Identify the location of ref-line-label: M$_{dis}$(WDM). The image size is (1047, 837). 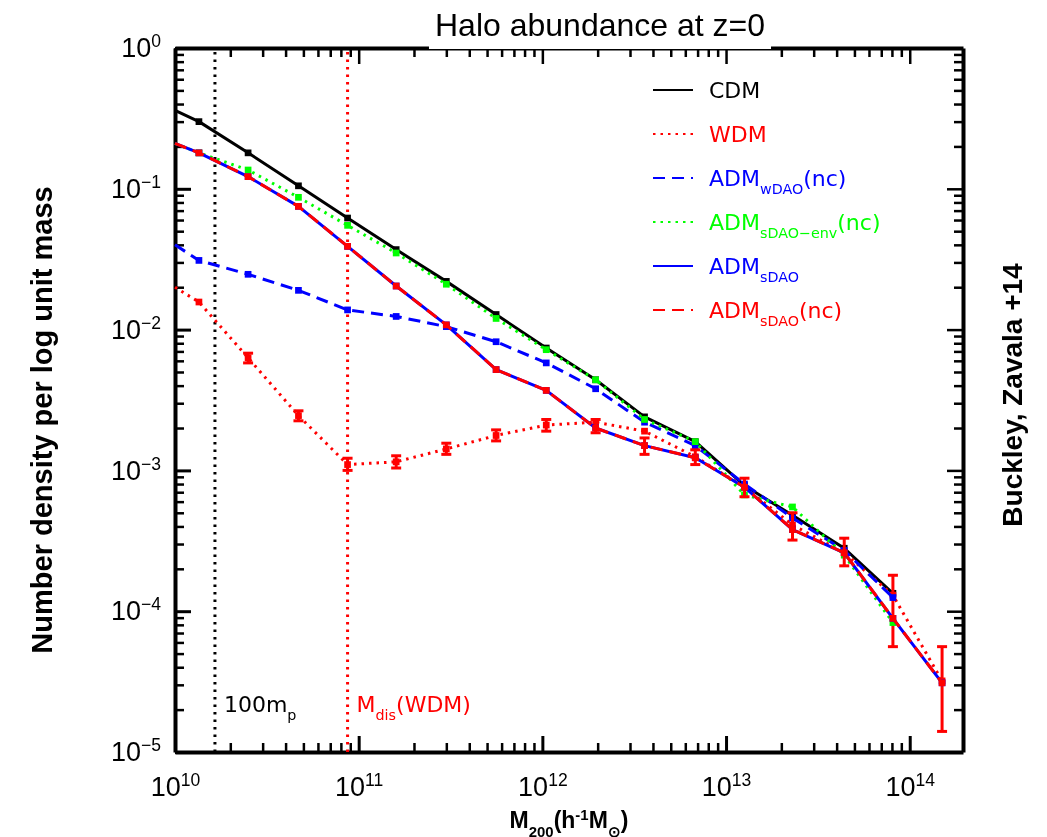
(413, 707).